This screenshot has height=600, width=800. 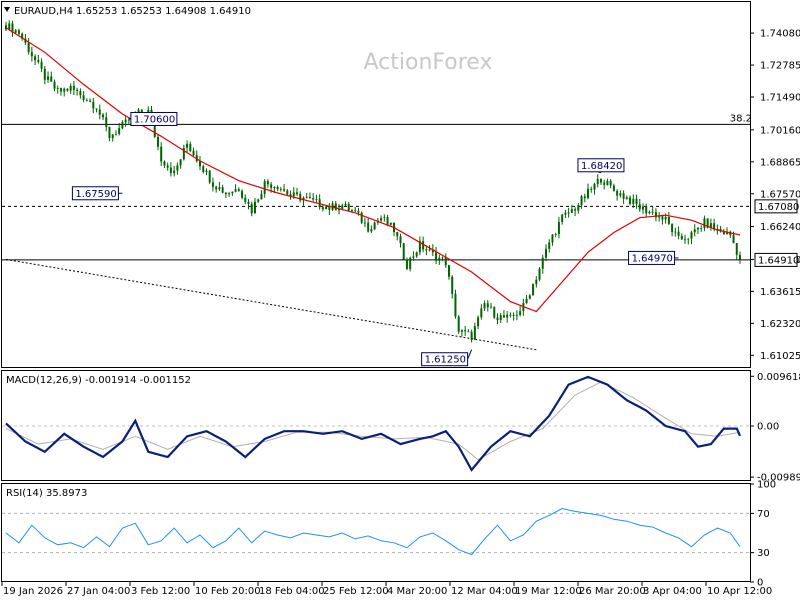 I want to click on rsi-lines-layer, so click(x=376, y=531).